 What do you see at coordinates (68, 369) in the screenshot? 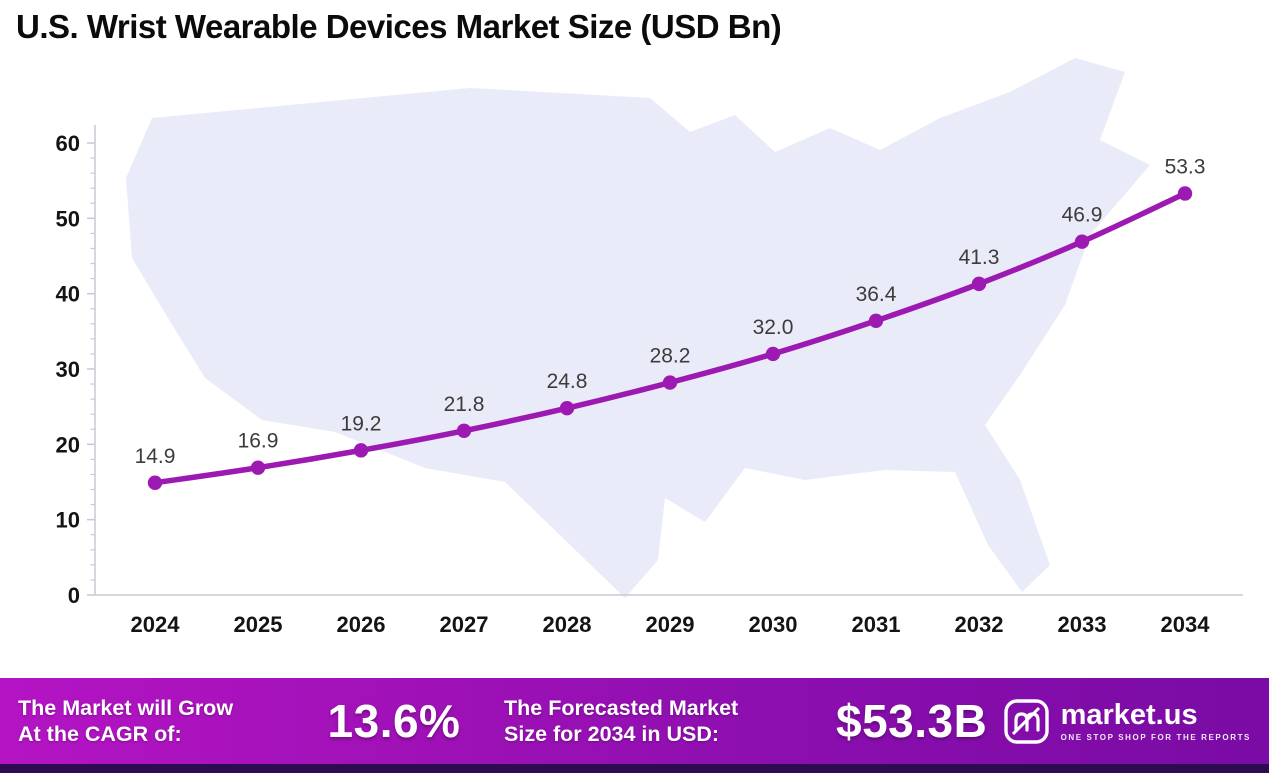
I see `y-tick-label: 30` at bounding box center [68, 369].